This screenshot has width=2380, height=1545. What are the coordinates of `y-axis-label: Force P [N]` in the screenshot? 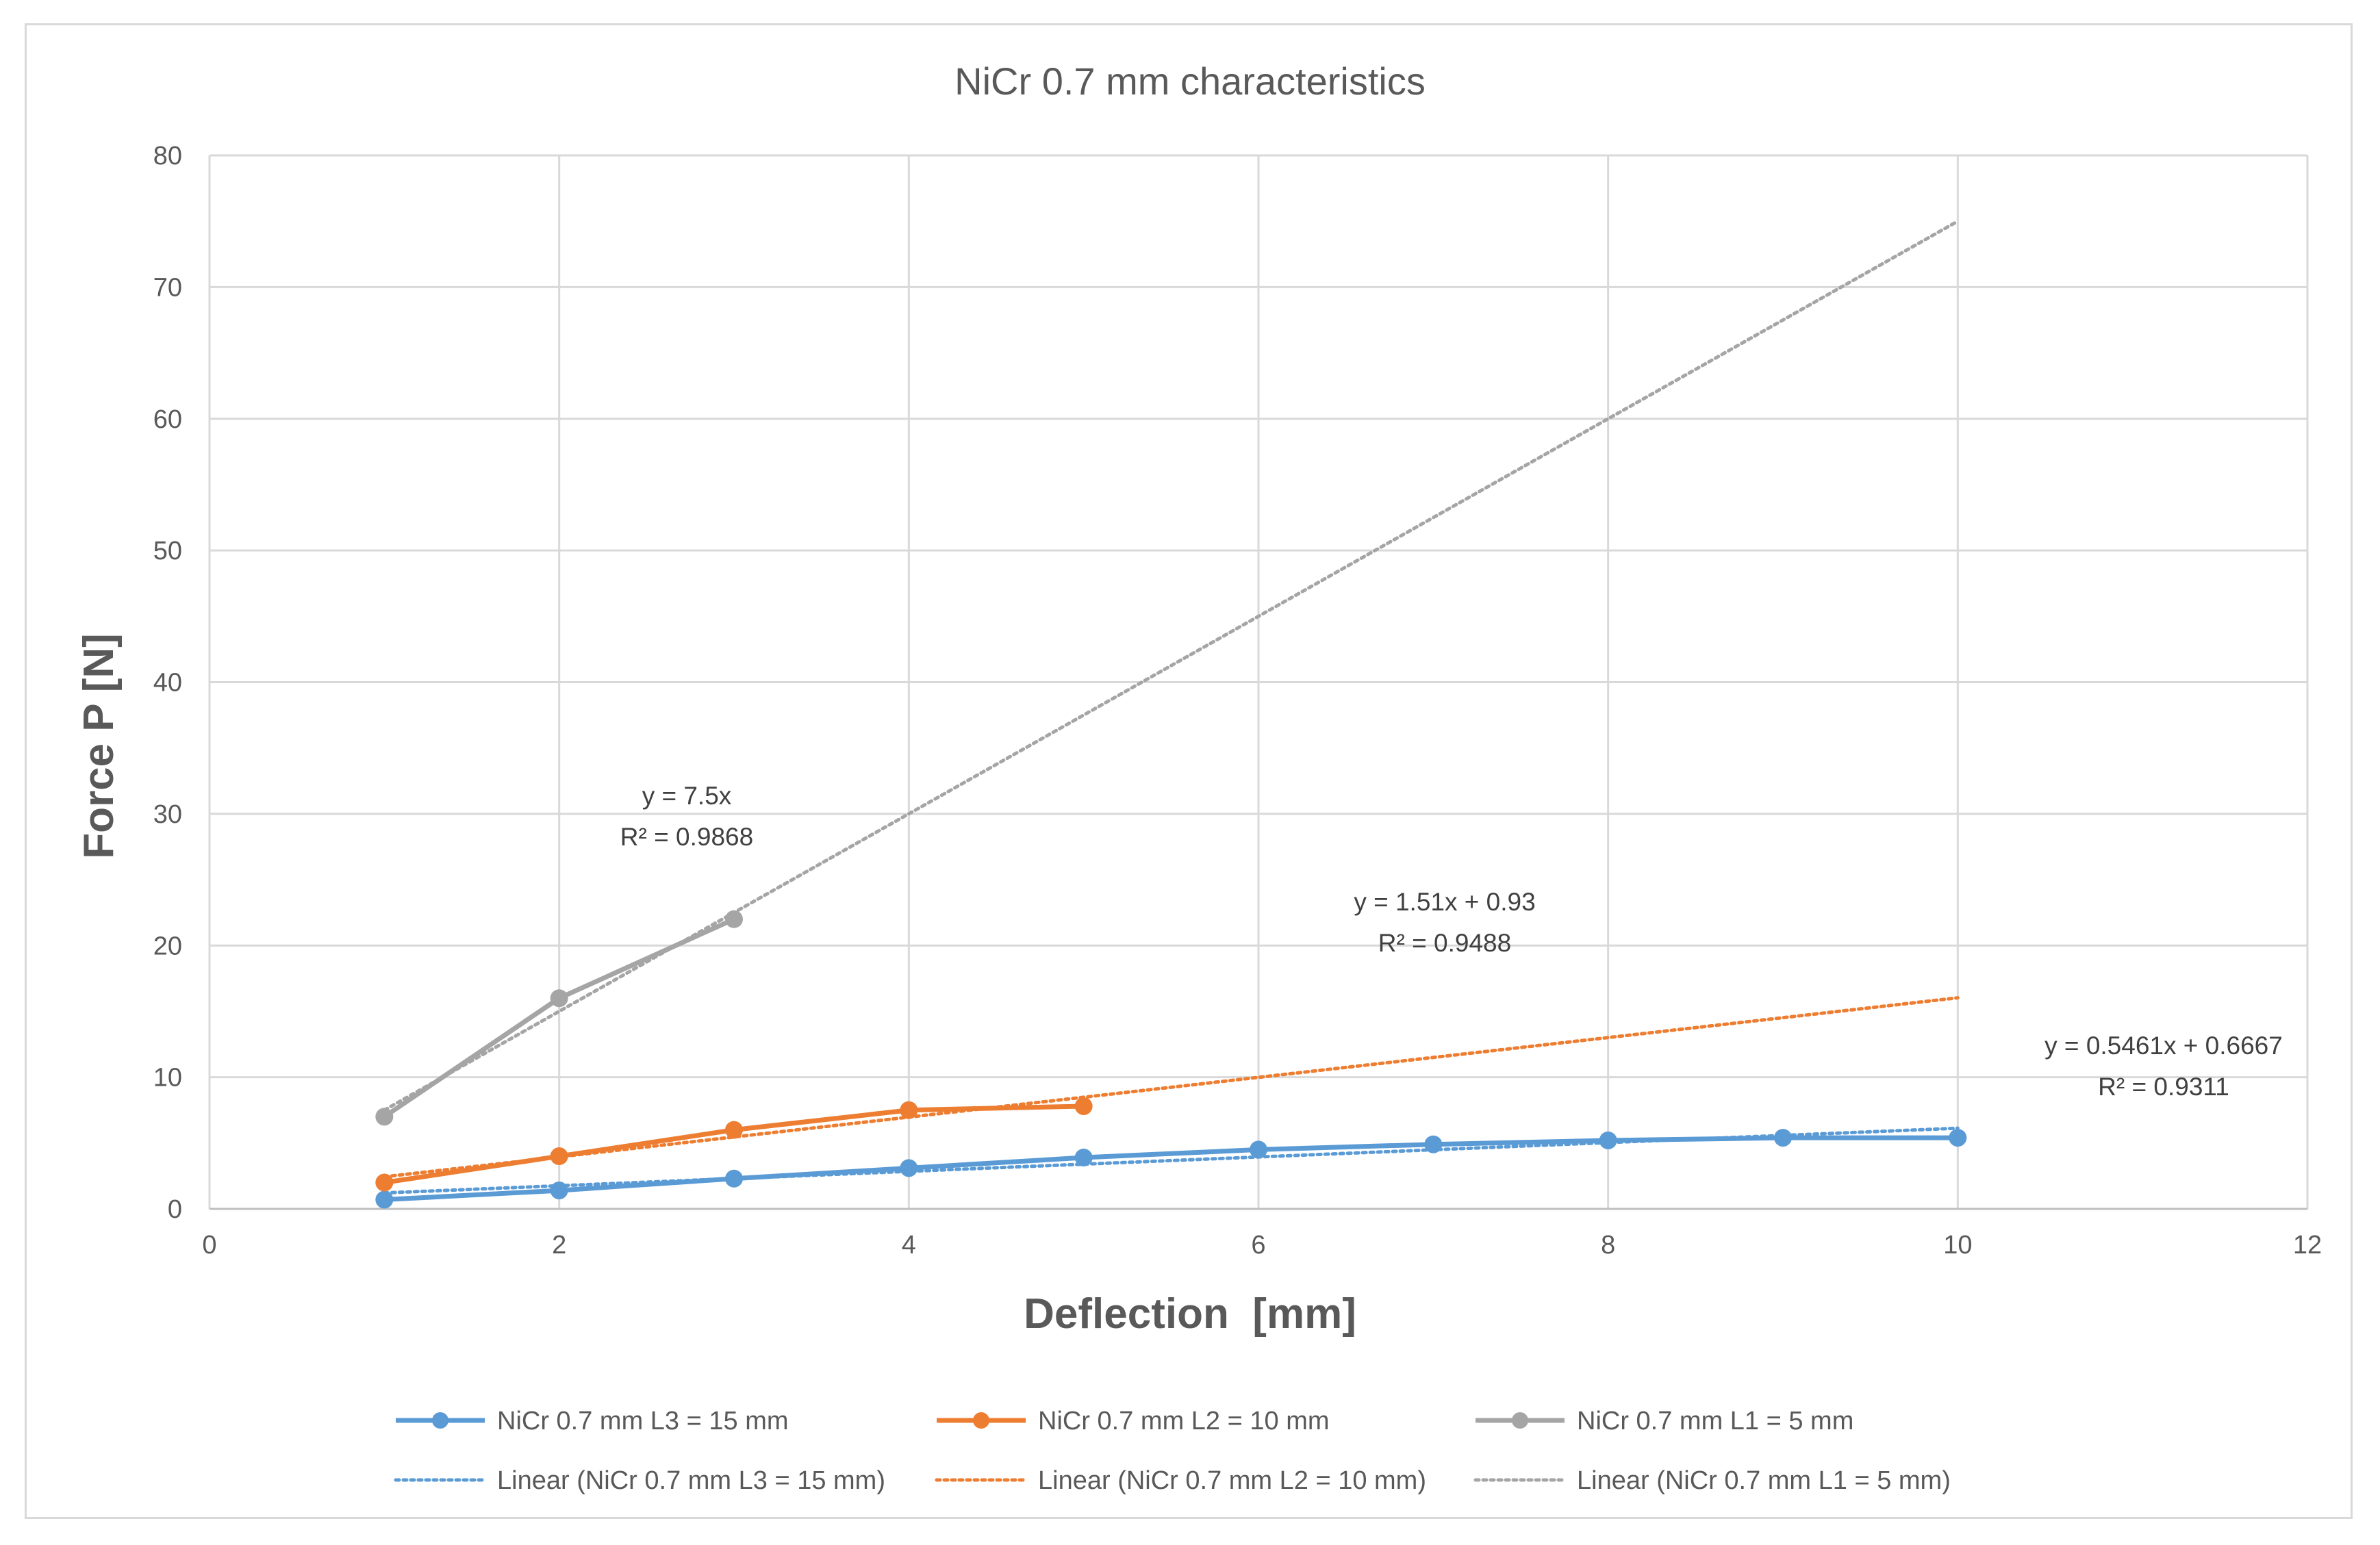 It's located at (99, 746).